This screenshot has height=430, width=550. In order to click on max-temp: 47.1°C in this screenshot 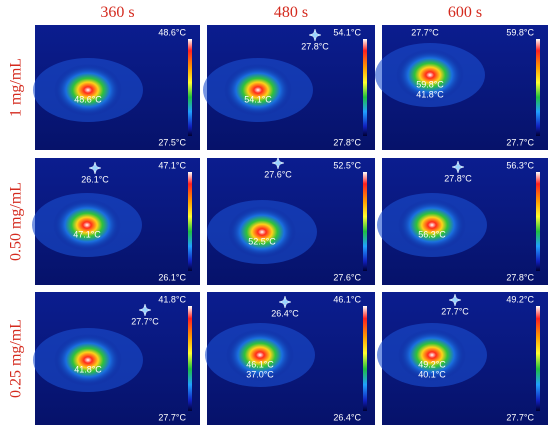, I will do `click(172, 165)`.